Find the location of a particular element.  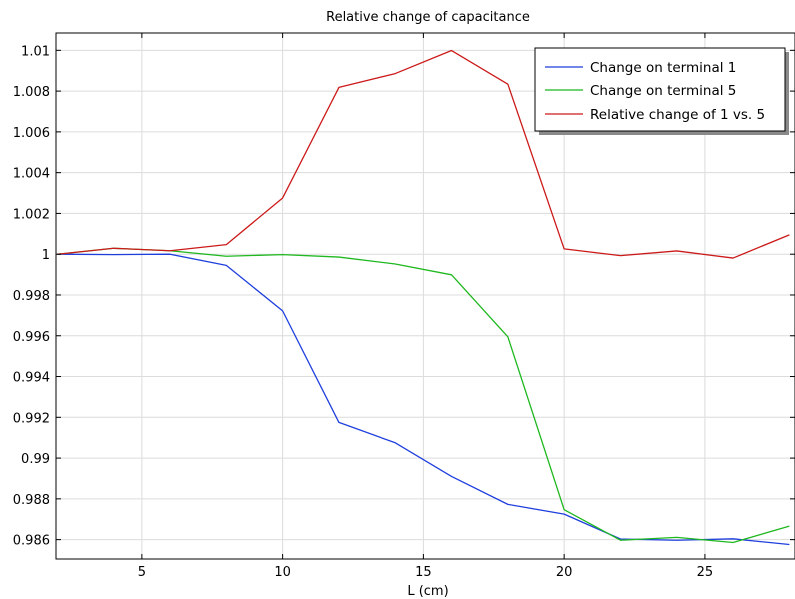

y-tick-label: 1.002 is located at coordinates (31, 214).